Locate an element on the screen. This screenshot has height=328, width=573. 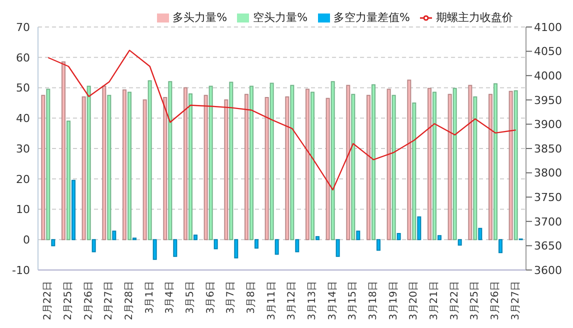
x-tick-label: 3月19日 is located at coordinates (394, 300).